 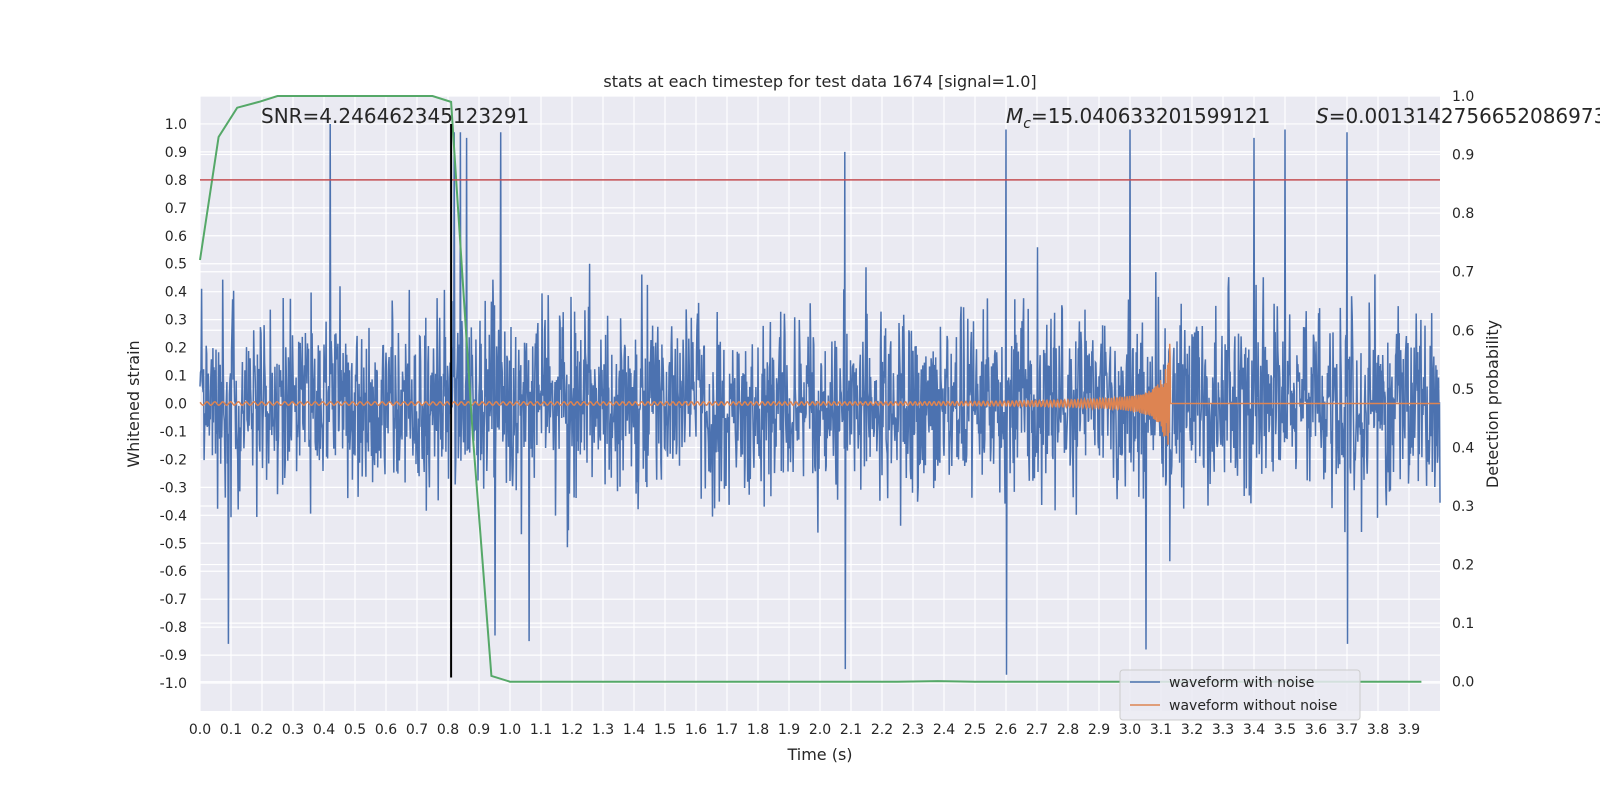 What do you see at coordinates (173, 516) in the screenshot?
I see `y-tick-14: -0.4` at bounding box center [173, 516].